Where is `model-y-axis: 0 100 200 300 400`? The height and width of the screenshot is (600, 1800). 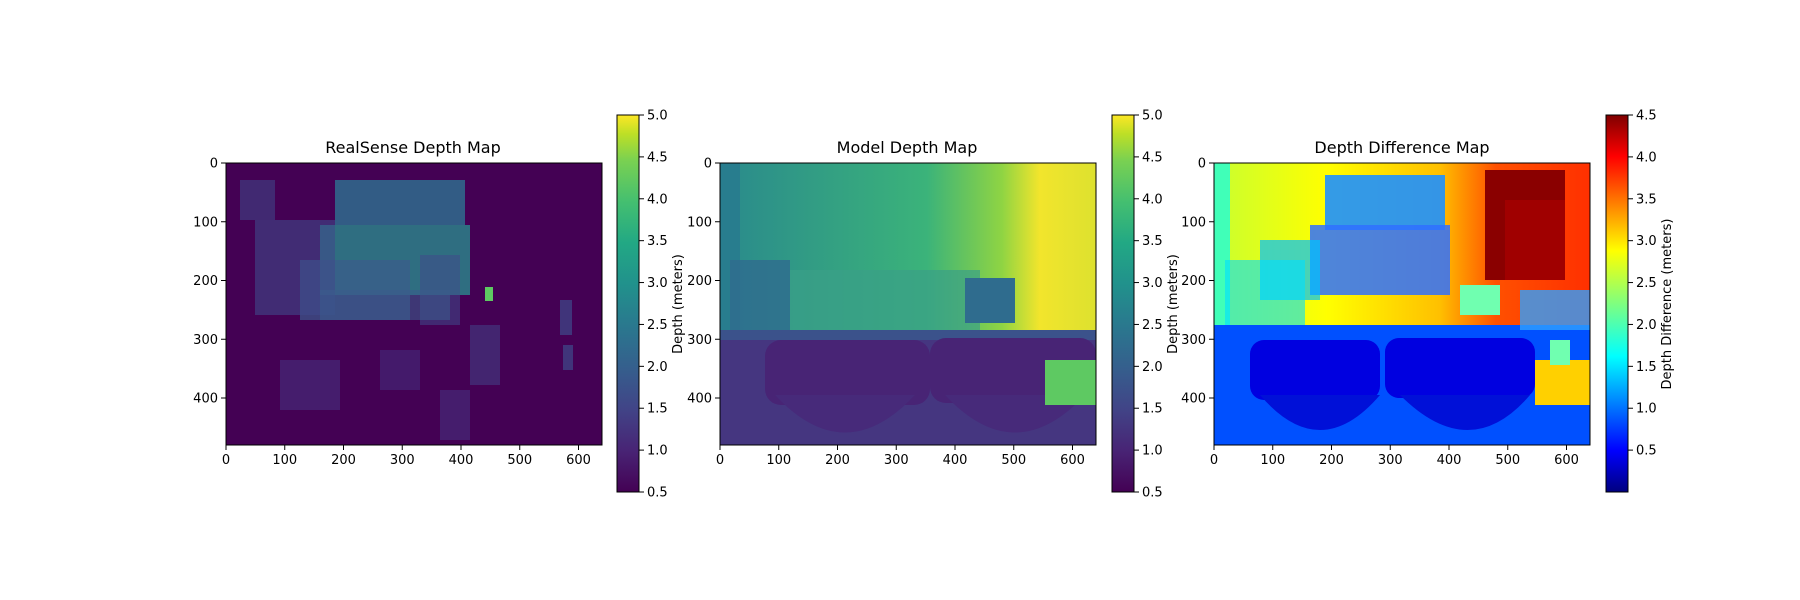 model-y-axis: 0 100 200 300 400 is located at coordinates (703, 282).